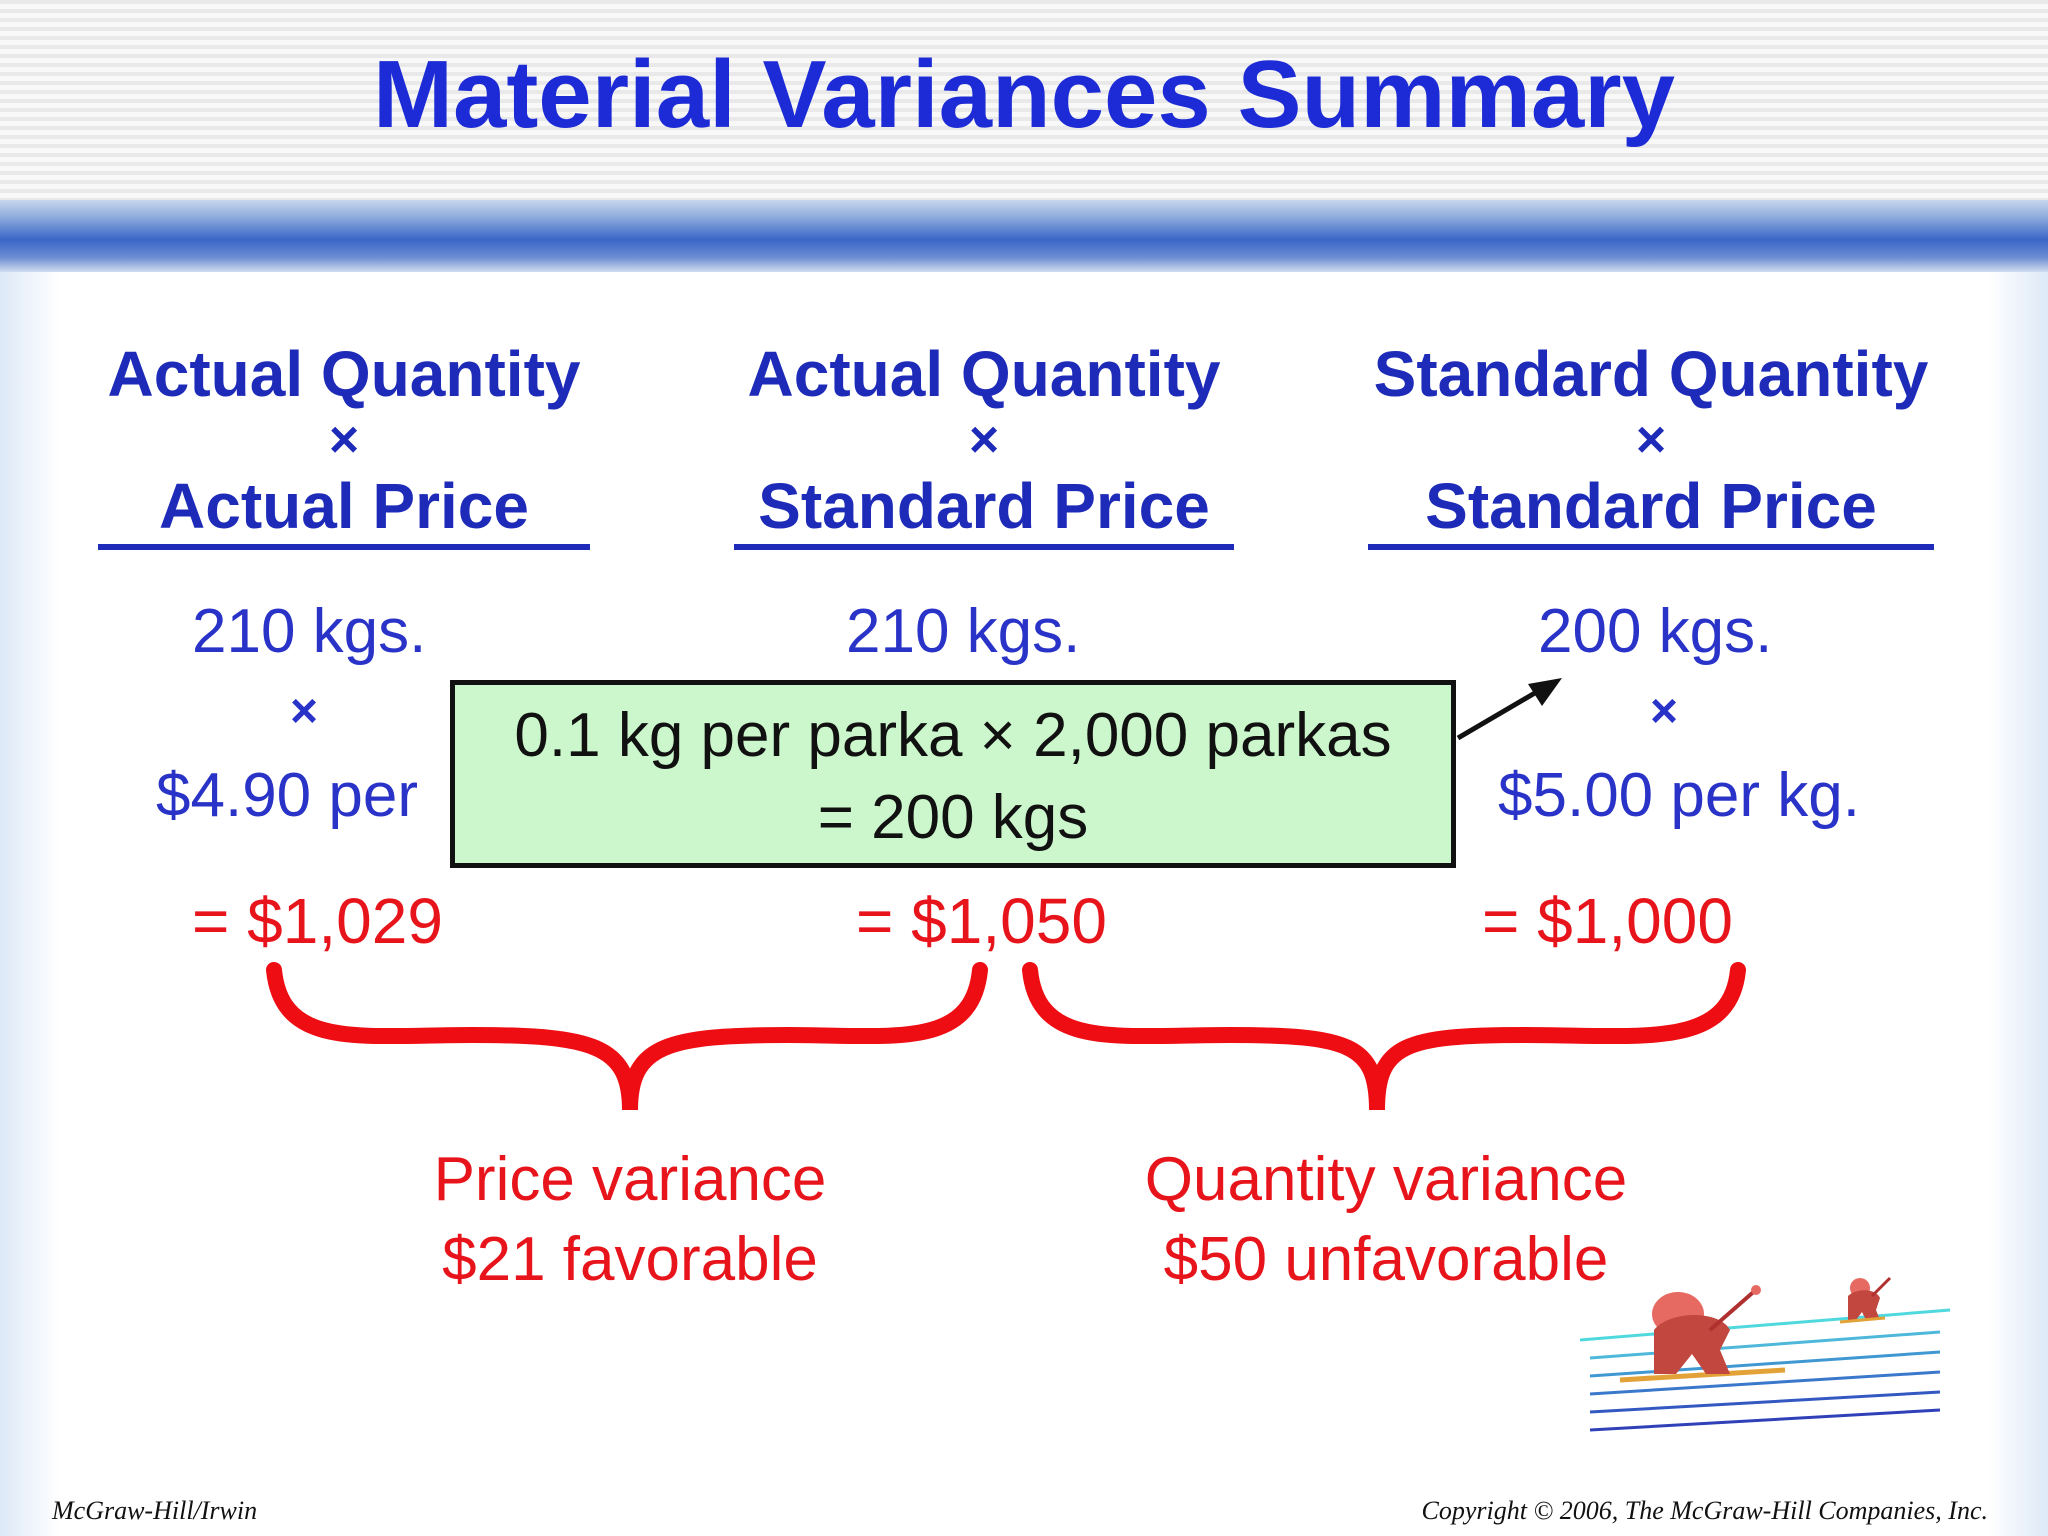 This screenshot has height=1536, width=2048. Describe the element at coordinates (627, 1036) in the screenshot. I see `price-variance-brace` at that location.